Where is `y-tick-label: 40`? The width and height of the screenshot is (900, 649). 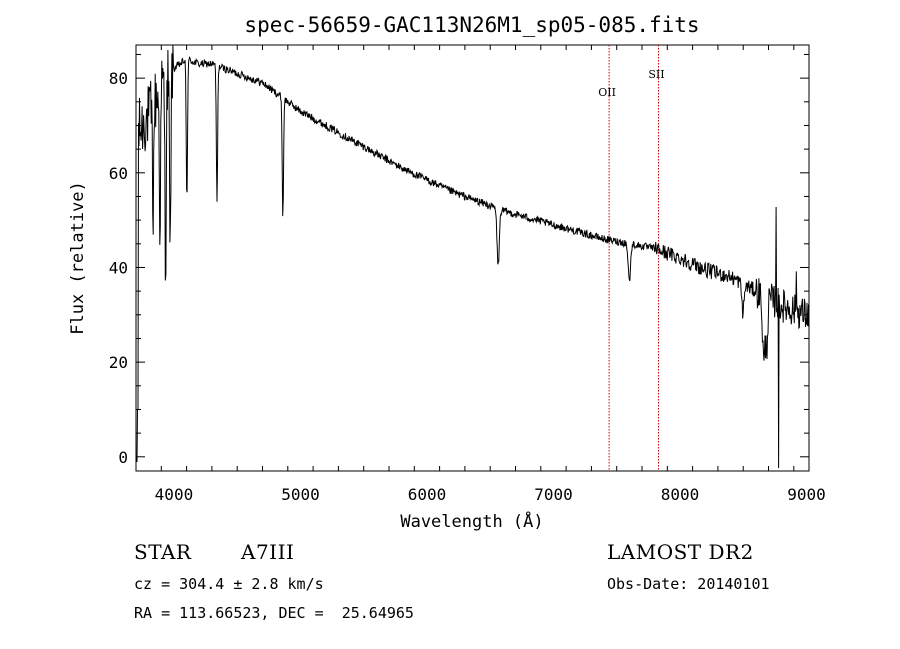
y-tick-label: 40 is located at coordinates (118, 267).